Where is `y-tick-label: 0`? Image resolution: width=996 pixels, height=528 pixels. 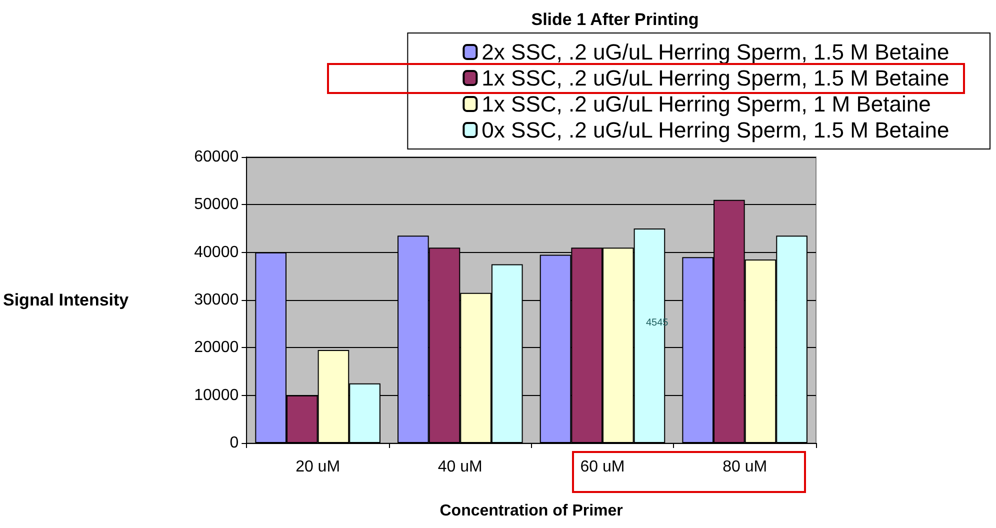
y-tick-label: 0 is located at coordinates (234, 443).